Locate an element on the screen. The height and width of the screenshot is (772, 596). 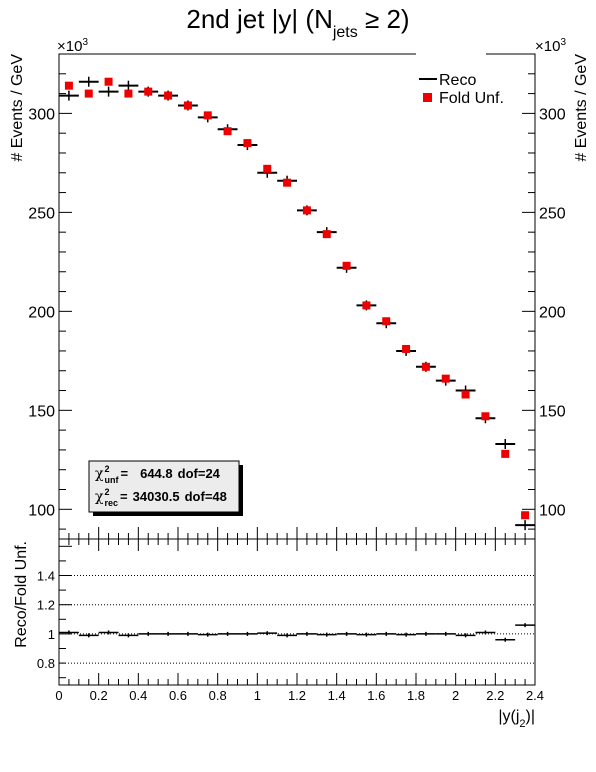
y-multiplier-right: ×10³ is located at coordinates (550, 46).